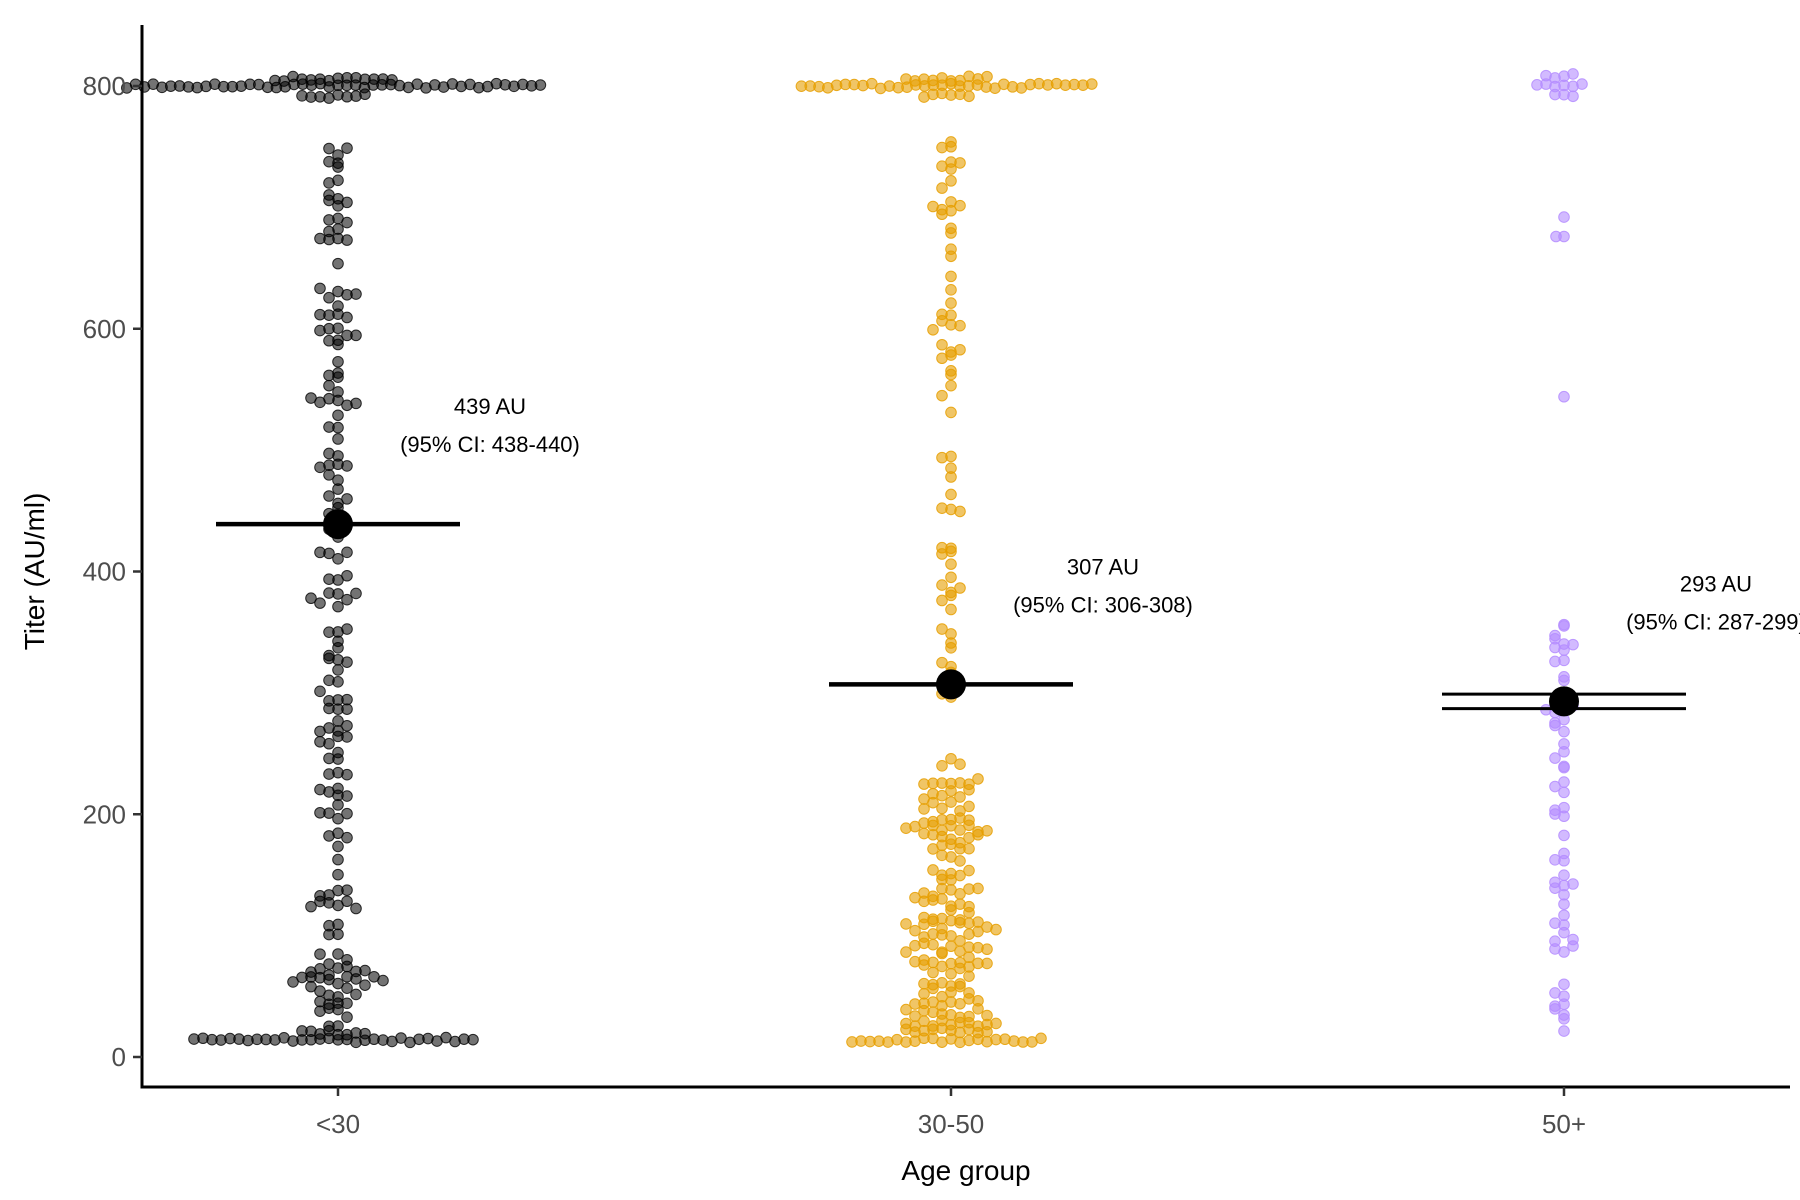 Image resolution: width=1800 pixels, height=1200 pixels. What do you see at coordinates (338, 1124) in the screenshot?
I see `x-tick-label: <30` at bounding box center [338, 1124].